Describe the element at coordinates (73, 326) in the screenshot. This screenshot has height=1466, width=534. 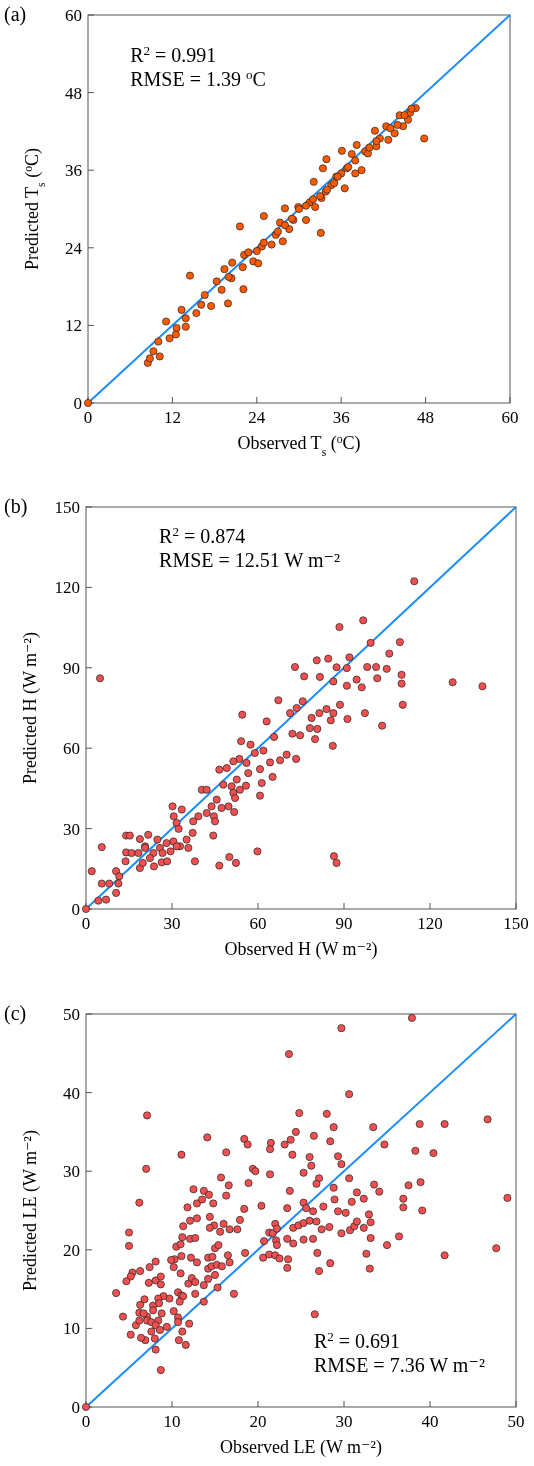
I see `y-tick-label: 12` at that location.